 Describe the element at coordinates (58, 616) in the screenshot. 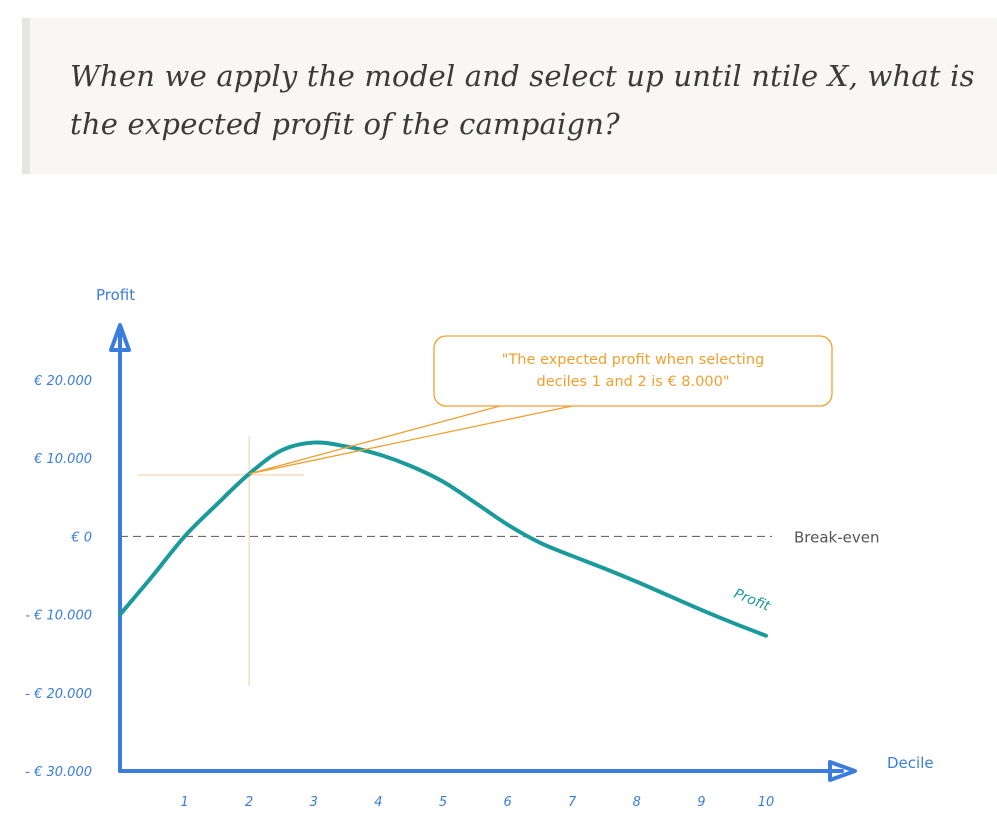

I see `y-tick-label: - € 10.000` at that location.